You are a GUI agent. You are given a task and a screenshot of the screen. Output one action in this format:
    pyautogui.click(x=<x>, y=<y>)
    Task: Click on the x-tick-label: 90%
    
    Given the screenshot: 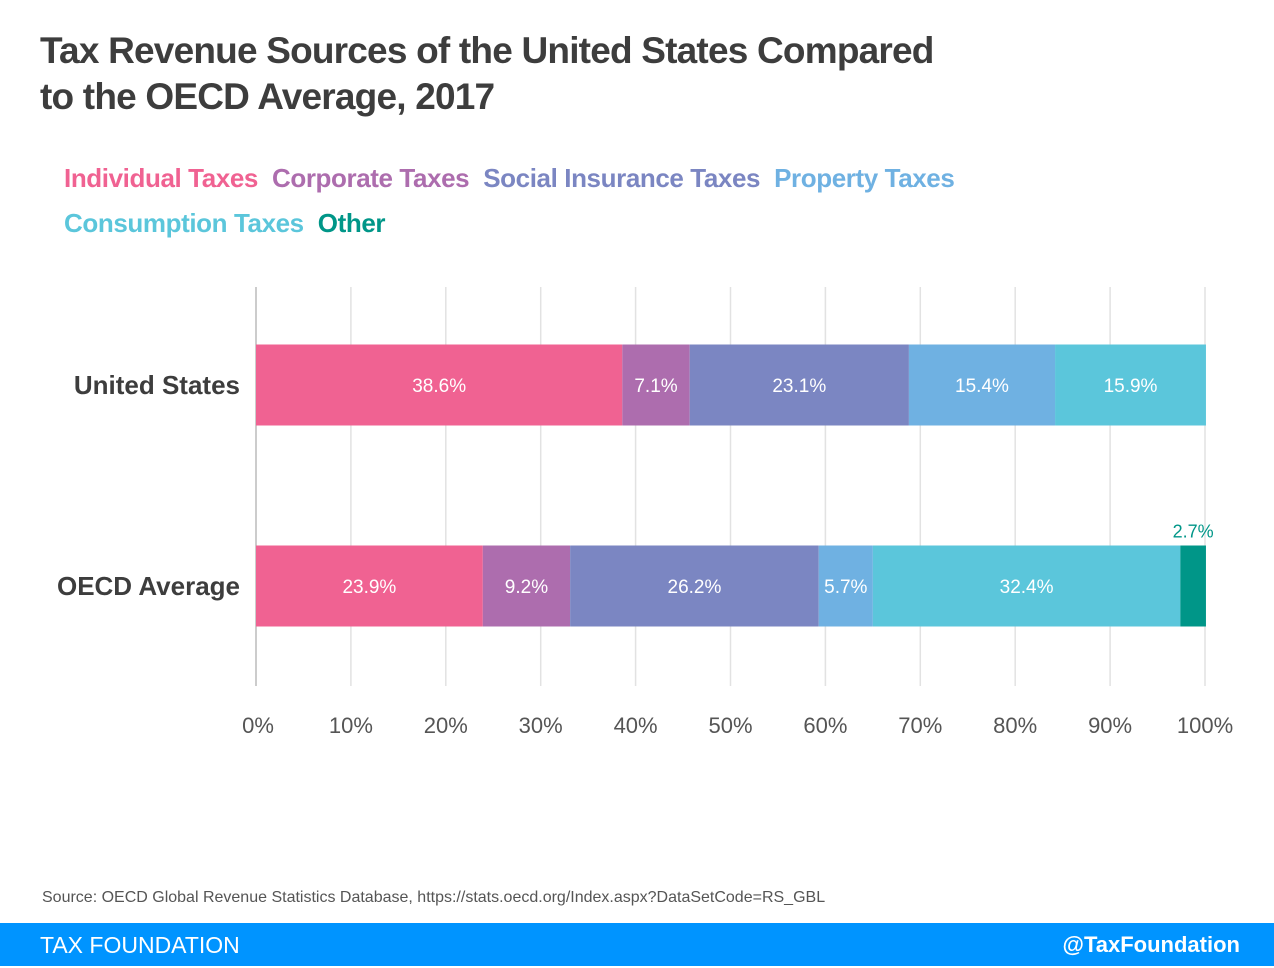 What is the action you would take?
    pyautogui.click(x=1110, y=725)
    